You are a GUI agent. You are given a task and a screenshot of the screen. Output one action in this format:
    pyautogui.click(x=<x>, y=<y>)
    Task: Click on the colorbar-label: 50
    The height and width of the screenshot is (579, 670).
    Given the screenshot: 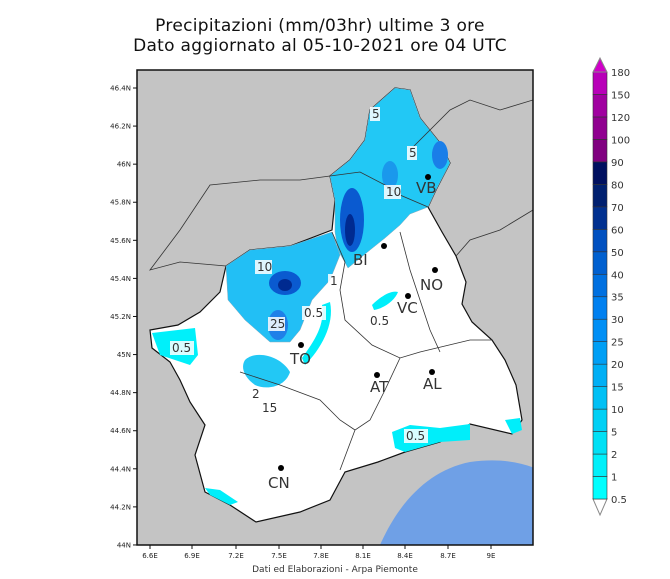 What is the action you would take?
    pyautogui.click(x=617, y=253)
    